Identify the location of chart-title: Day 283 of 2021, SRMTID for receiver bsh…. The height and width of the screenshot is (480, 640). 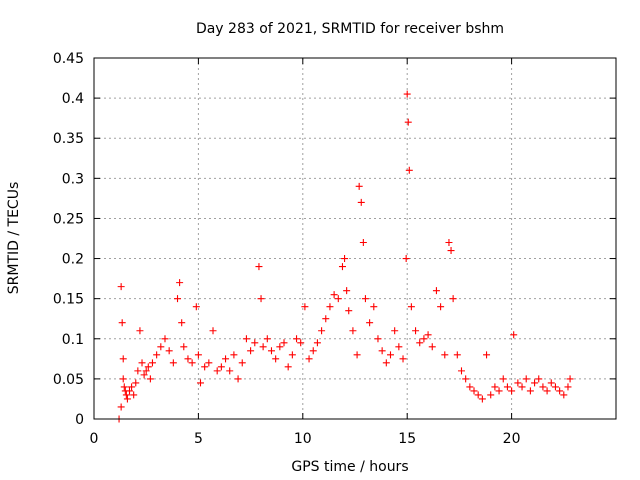
(350, 29).